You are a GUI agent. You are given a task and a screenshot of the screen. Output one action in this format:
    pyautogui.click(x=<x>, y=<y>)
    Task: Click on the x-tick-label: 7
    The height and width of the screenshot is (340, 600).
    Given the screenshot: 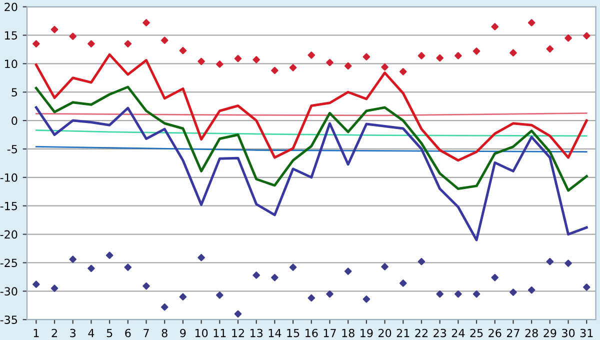 What is the action you would take?
    pyautogui.click(x=146, y=333)
    